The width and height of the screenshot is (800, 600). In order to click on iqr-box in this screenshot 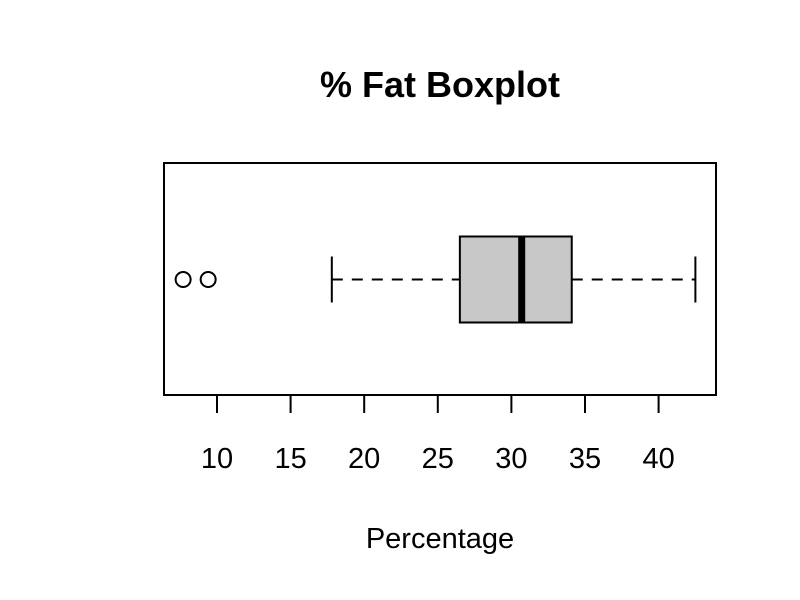, I will do `click(515, 279)`.